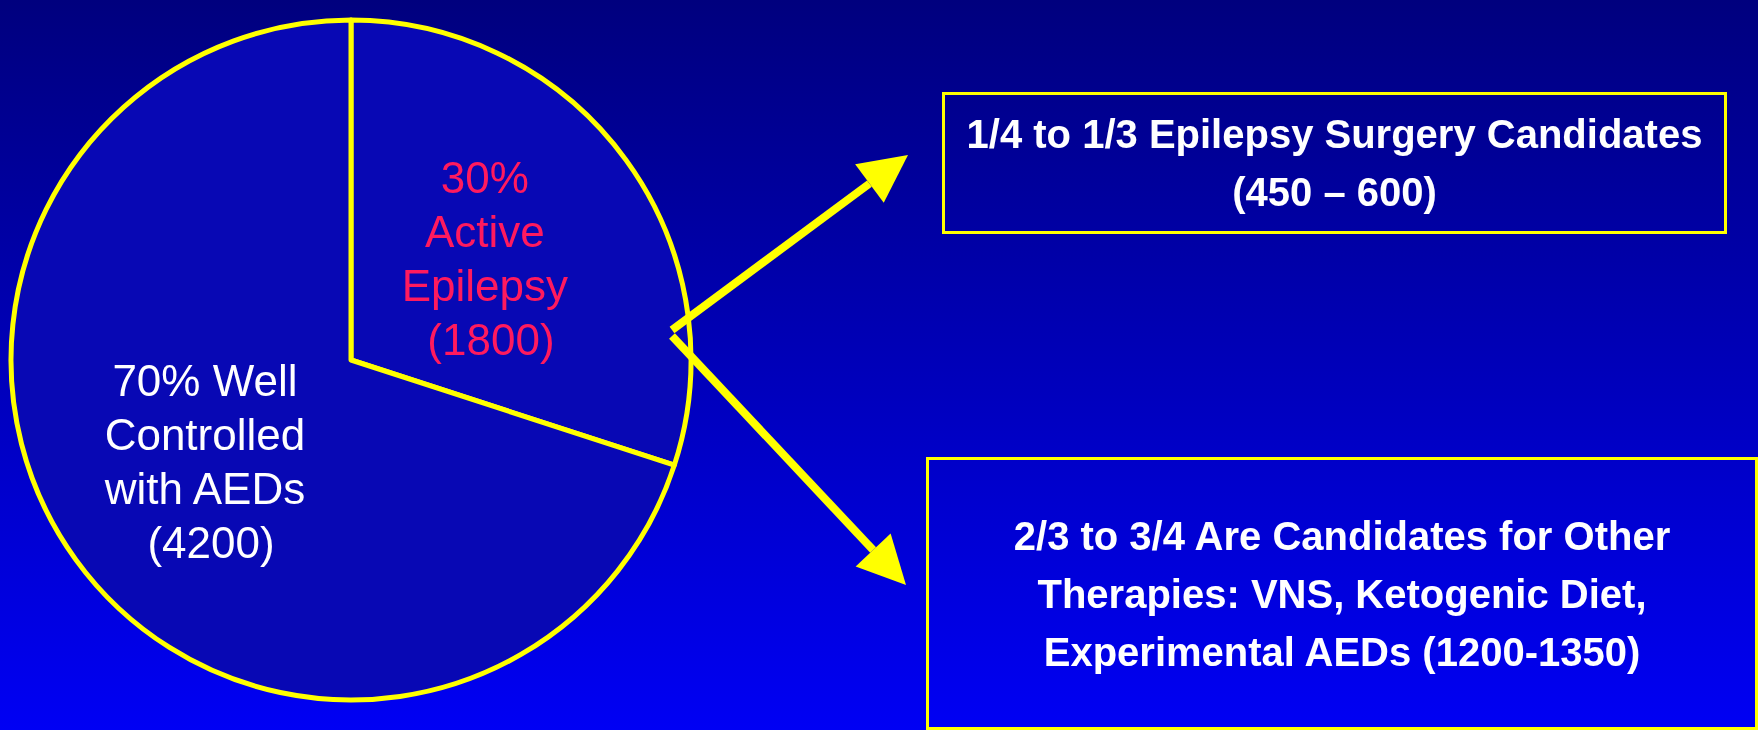  What do you see at coordinates (210, 462) in the screenshot?
I see `slice-label: 70% Well Controlled with AEDs (4200)` at bounding box center [210, 462].